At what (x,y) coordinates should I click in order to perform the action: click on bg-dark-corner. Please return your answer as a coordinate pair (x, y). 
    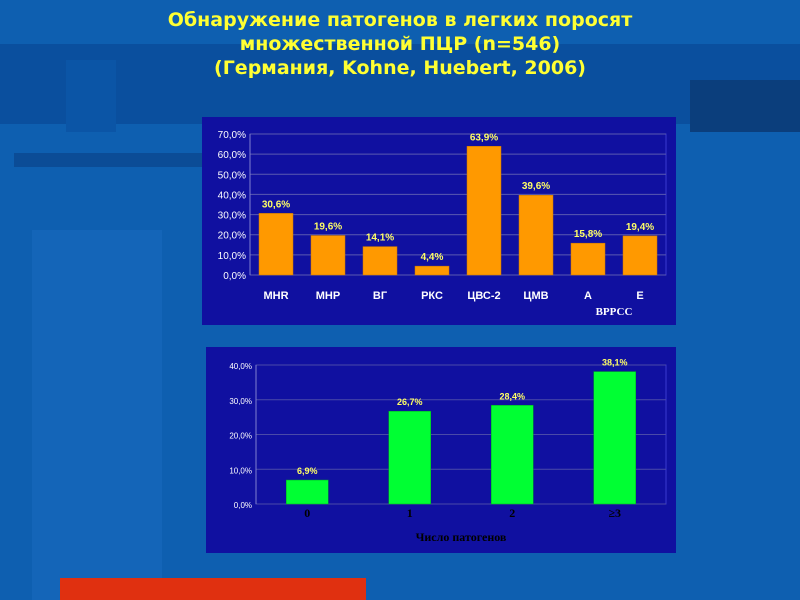
    Looking at the image, I should click on (745, 106).